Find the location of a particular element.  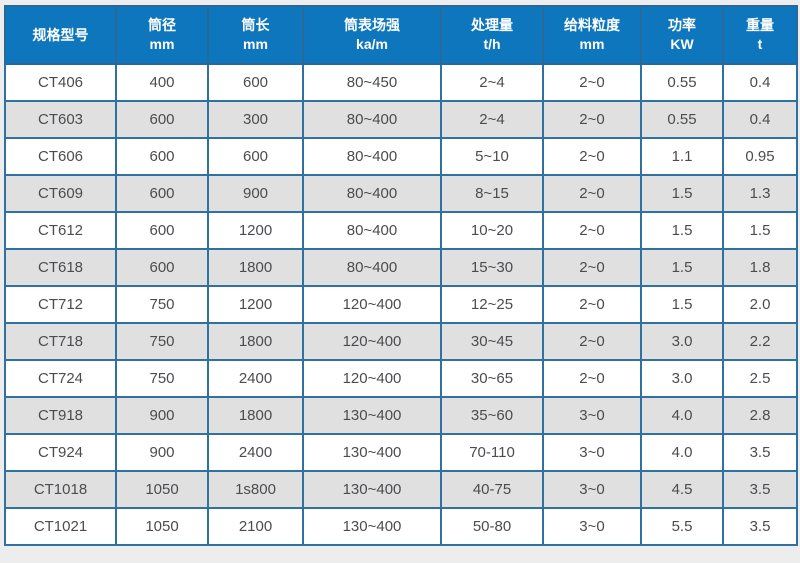

table-cell: 0.55 is located at coordinates (682, 119).